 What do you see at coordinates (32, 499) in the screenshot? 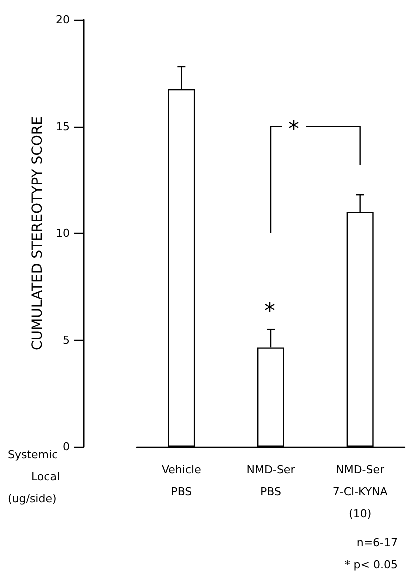
I see `text: (ug/side)` at bounding box center [32, 499].